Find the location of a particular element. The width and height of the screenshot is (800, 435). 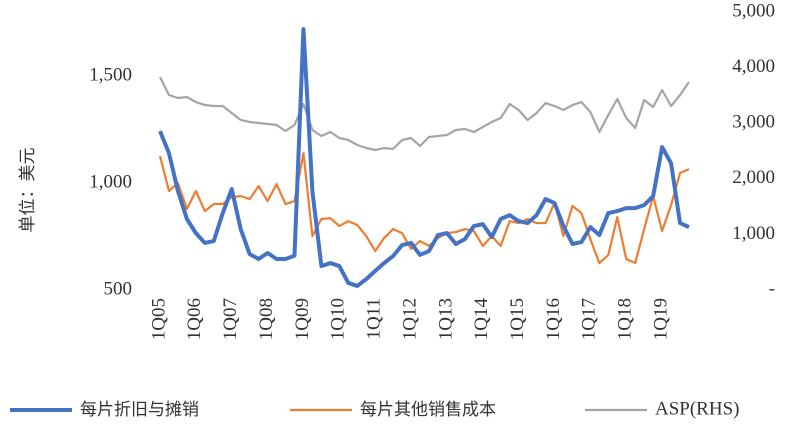

y2-tick-label: 5,000 is located at coordinates (753, 10).